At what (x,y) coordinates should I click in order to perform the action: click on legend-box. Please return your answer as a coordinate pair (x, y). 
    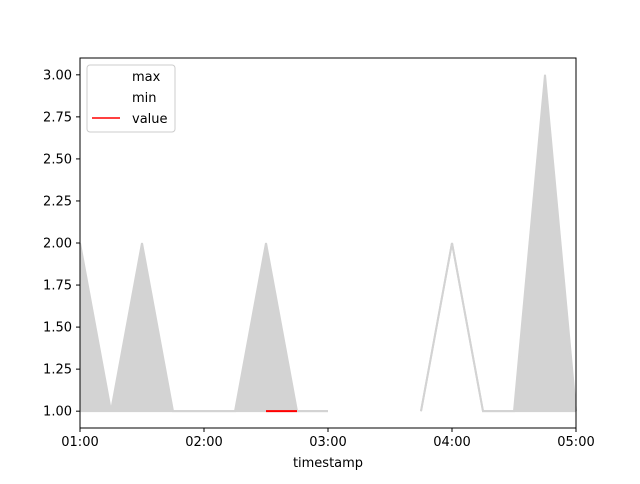
    Looking at the image, I should click on (131, 98).